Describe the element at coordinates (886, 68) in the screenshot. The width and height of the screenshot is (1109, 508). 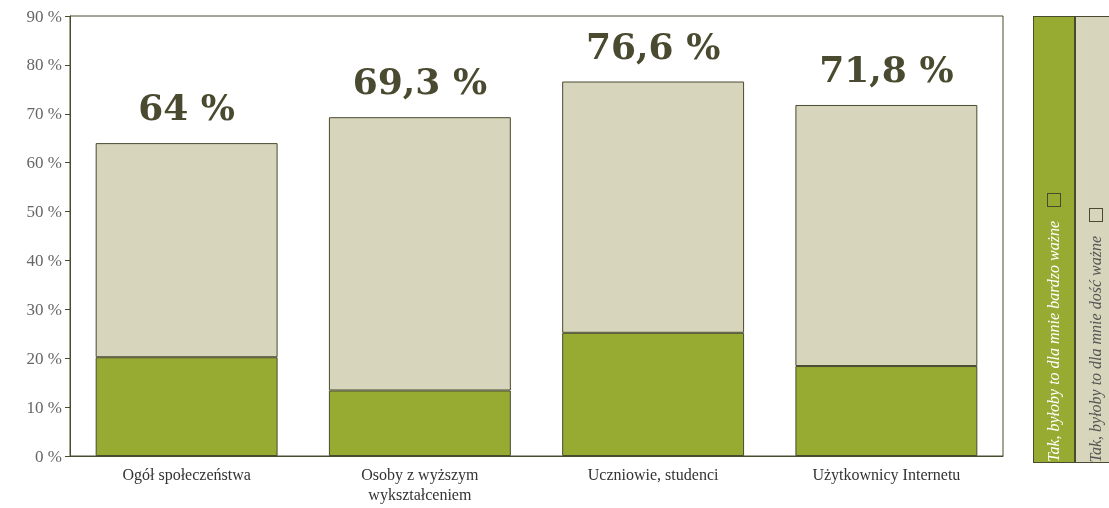
I see `total-label: 71,8 %` at that location.